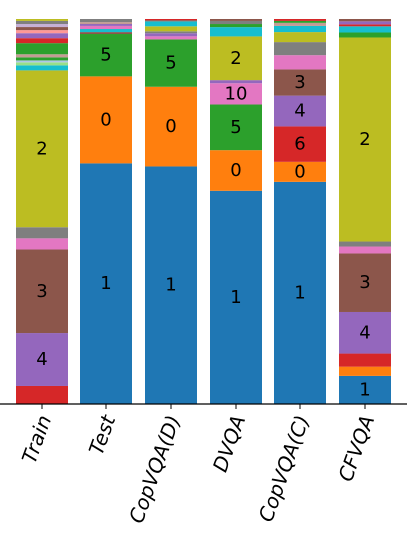  I want to click on segment-label-CopVQA(D)-1: 1, so click(170, 285).